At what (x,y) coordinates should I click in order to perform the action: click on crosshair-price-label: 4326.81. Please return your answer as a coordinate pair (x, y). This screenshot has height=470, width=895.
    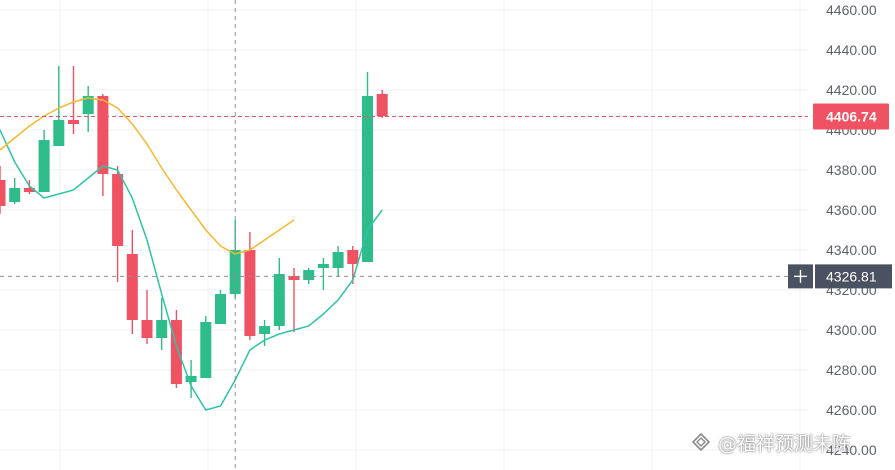
    Looking at the image, I should click on (851, 276).